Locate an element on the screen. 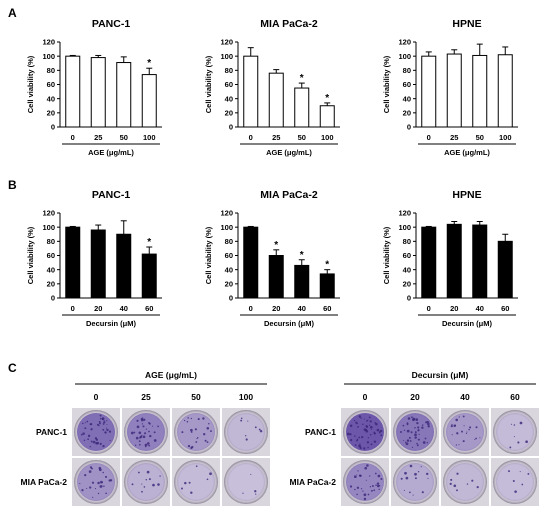 This screenshot has height=510, width=550. y-tick-label: 40 is located at coordinates (51, 98).